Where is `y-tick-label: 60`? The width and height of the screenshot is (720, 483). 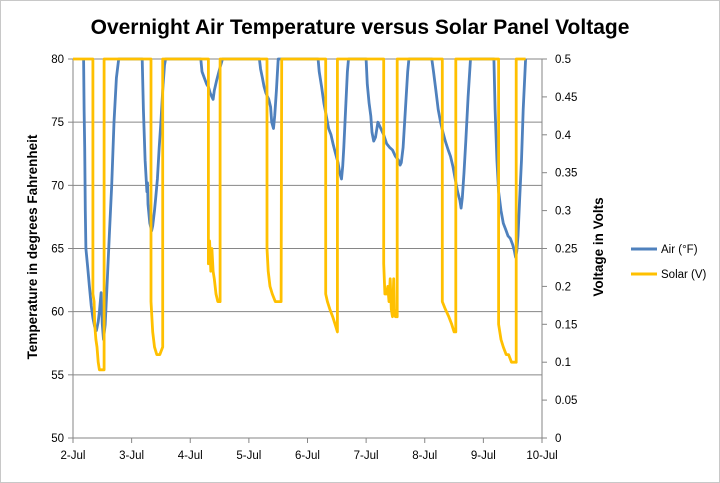
y-tick-label: 60 is located at coordinates (57, 313).